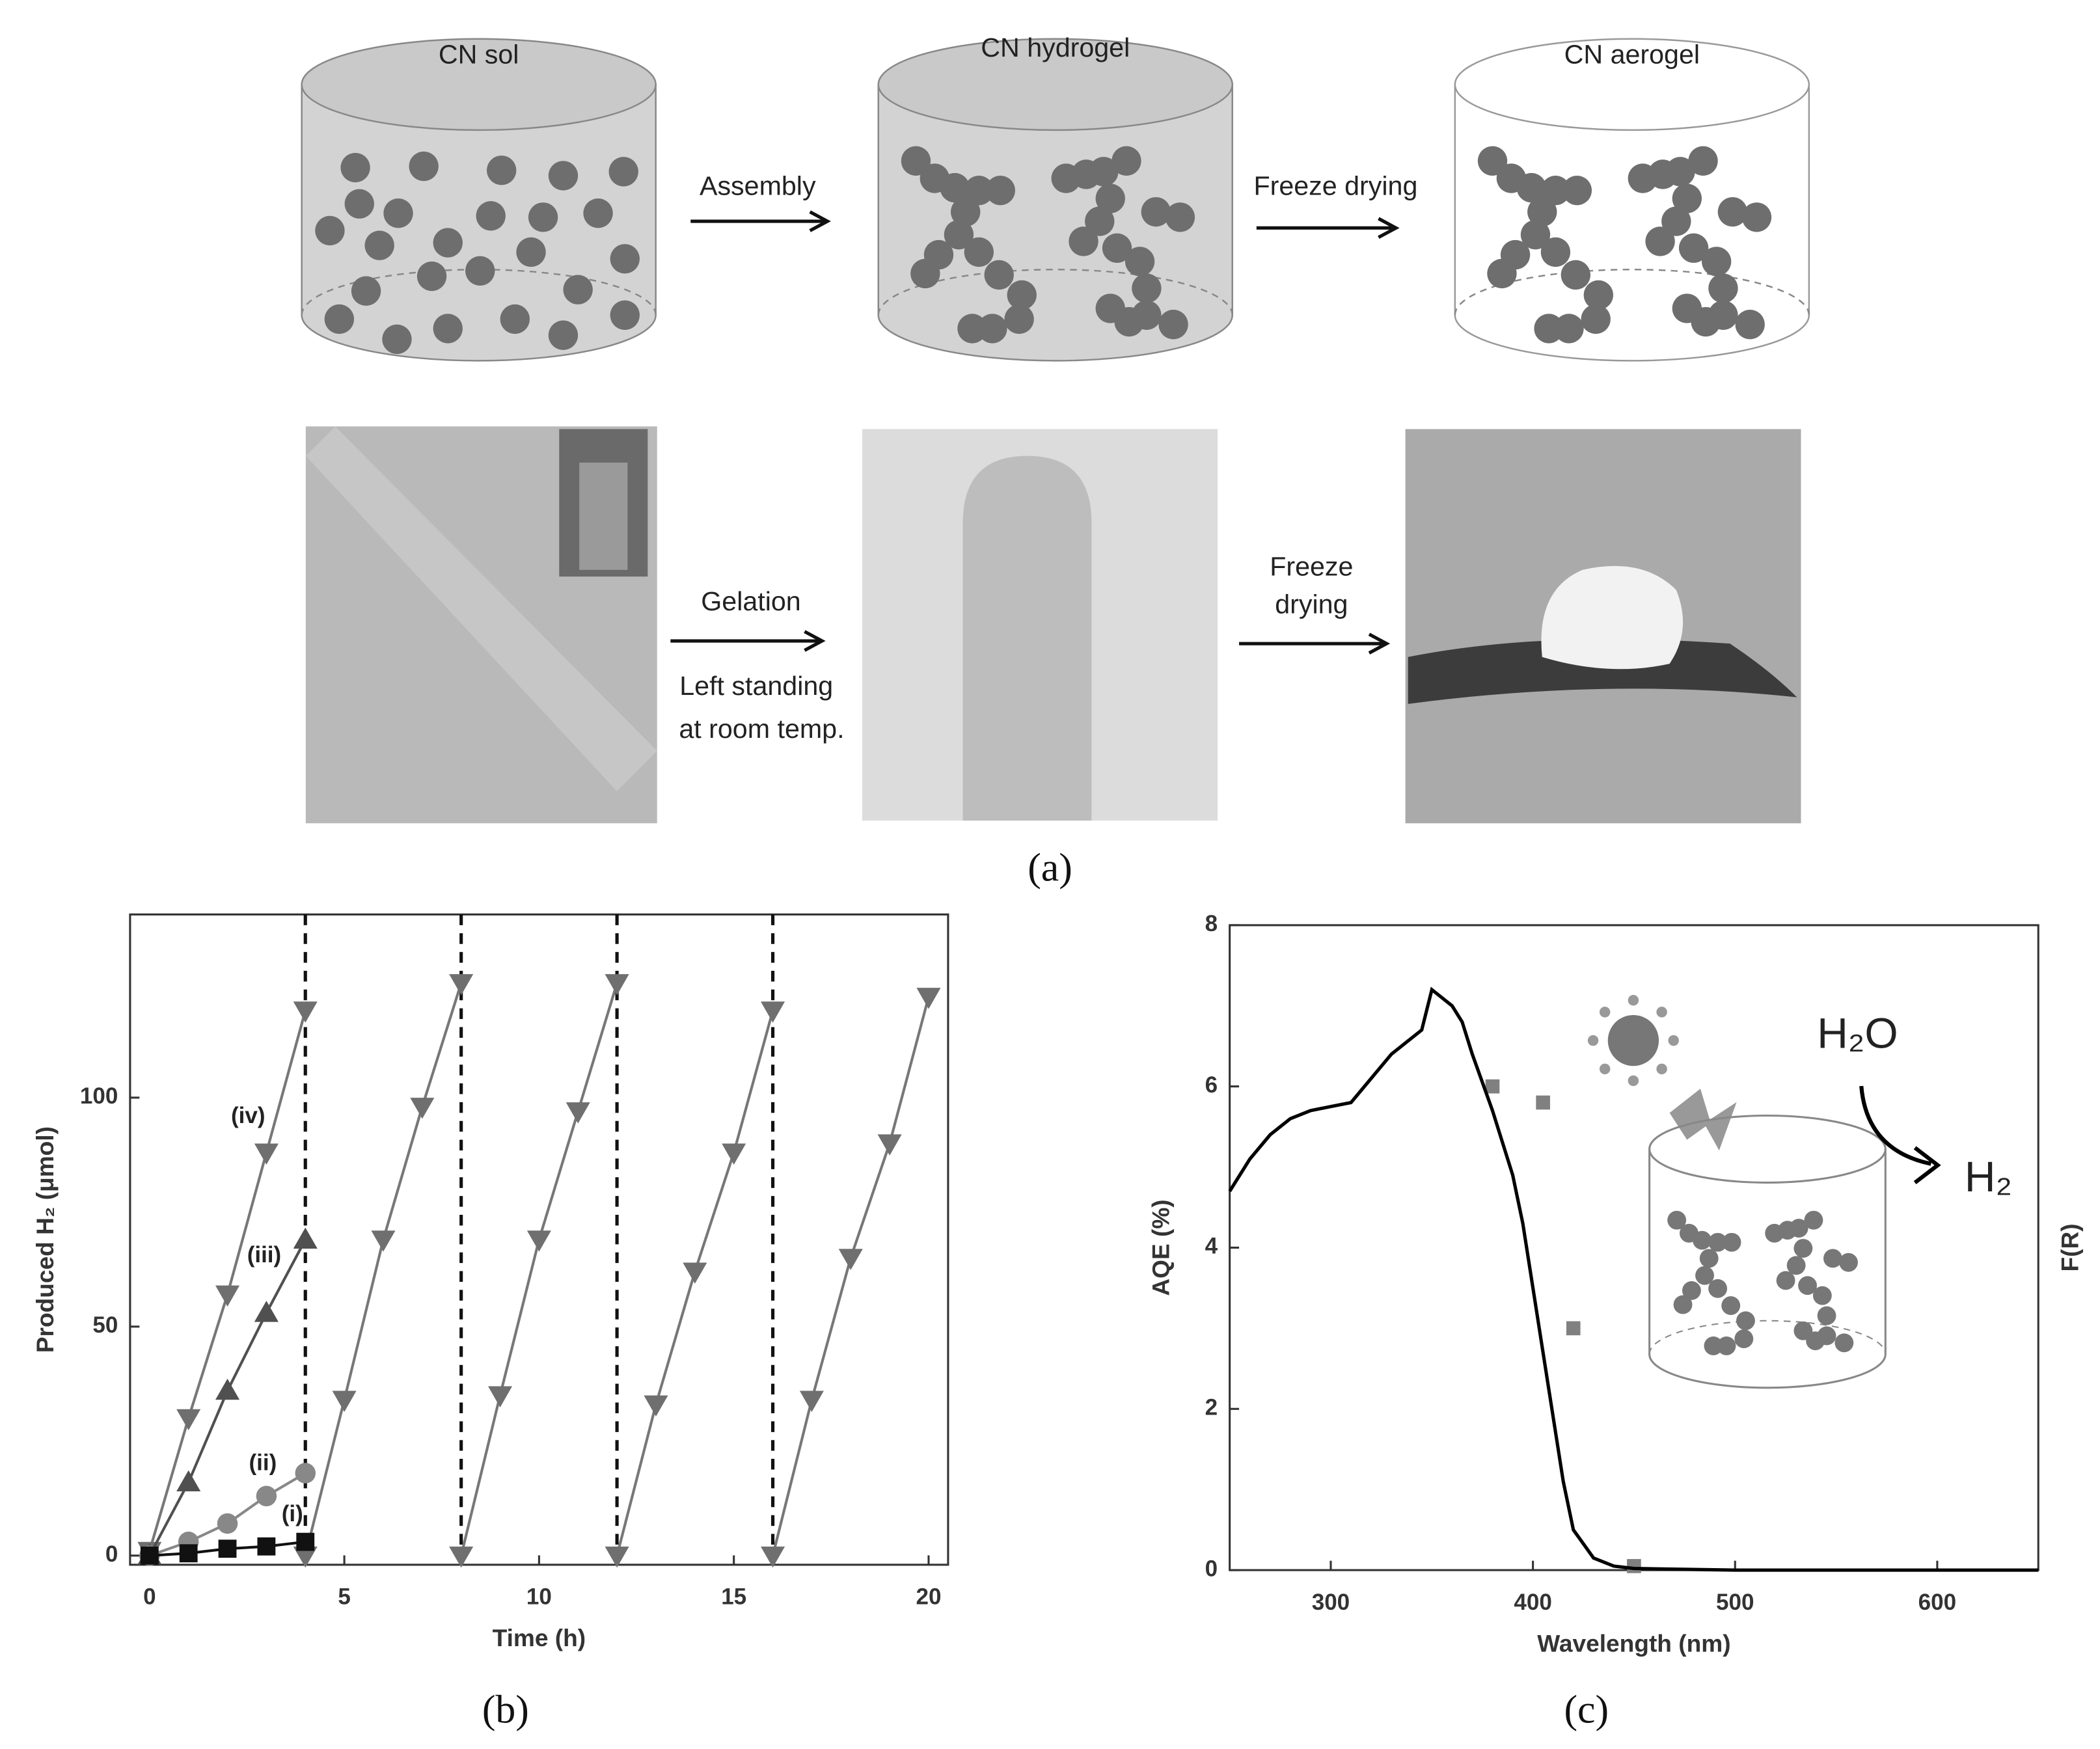  I want to click on arrow-label: drying, so click(1311, 604).